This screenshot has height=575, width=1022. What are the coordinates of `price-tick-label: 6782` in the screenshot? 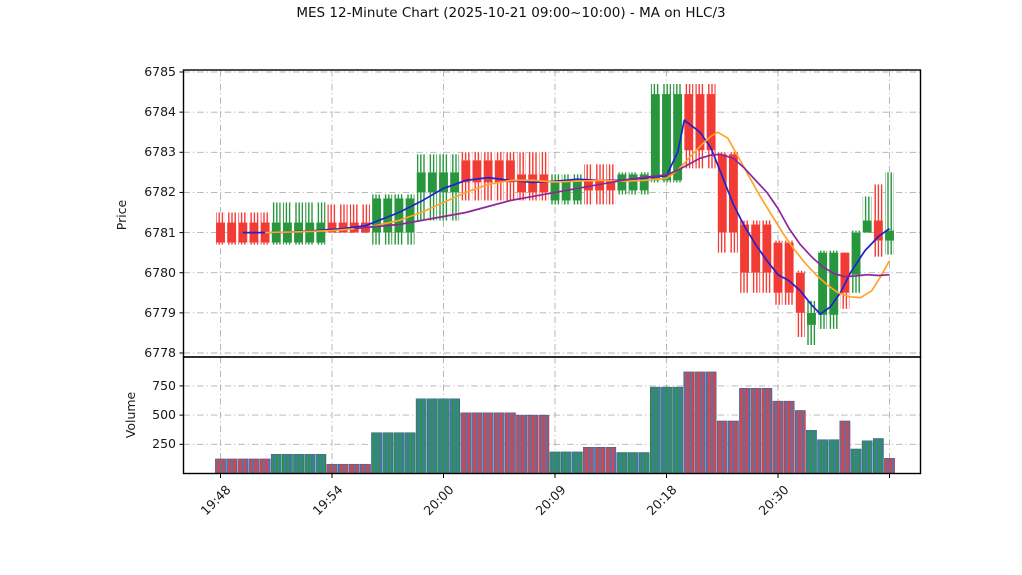 It's located at (160, 192).